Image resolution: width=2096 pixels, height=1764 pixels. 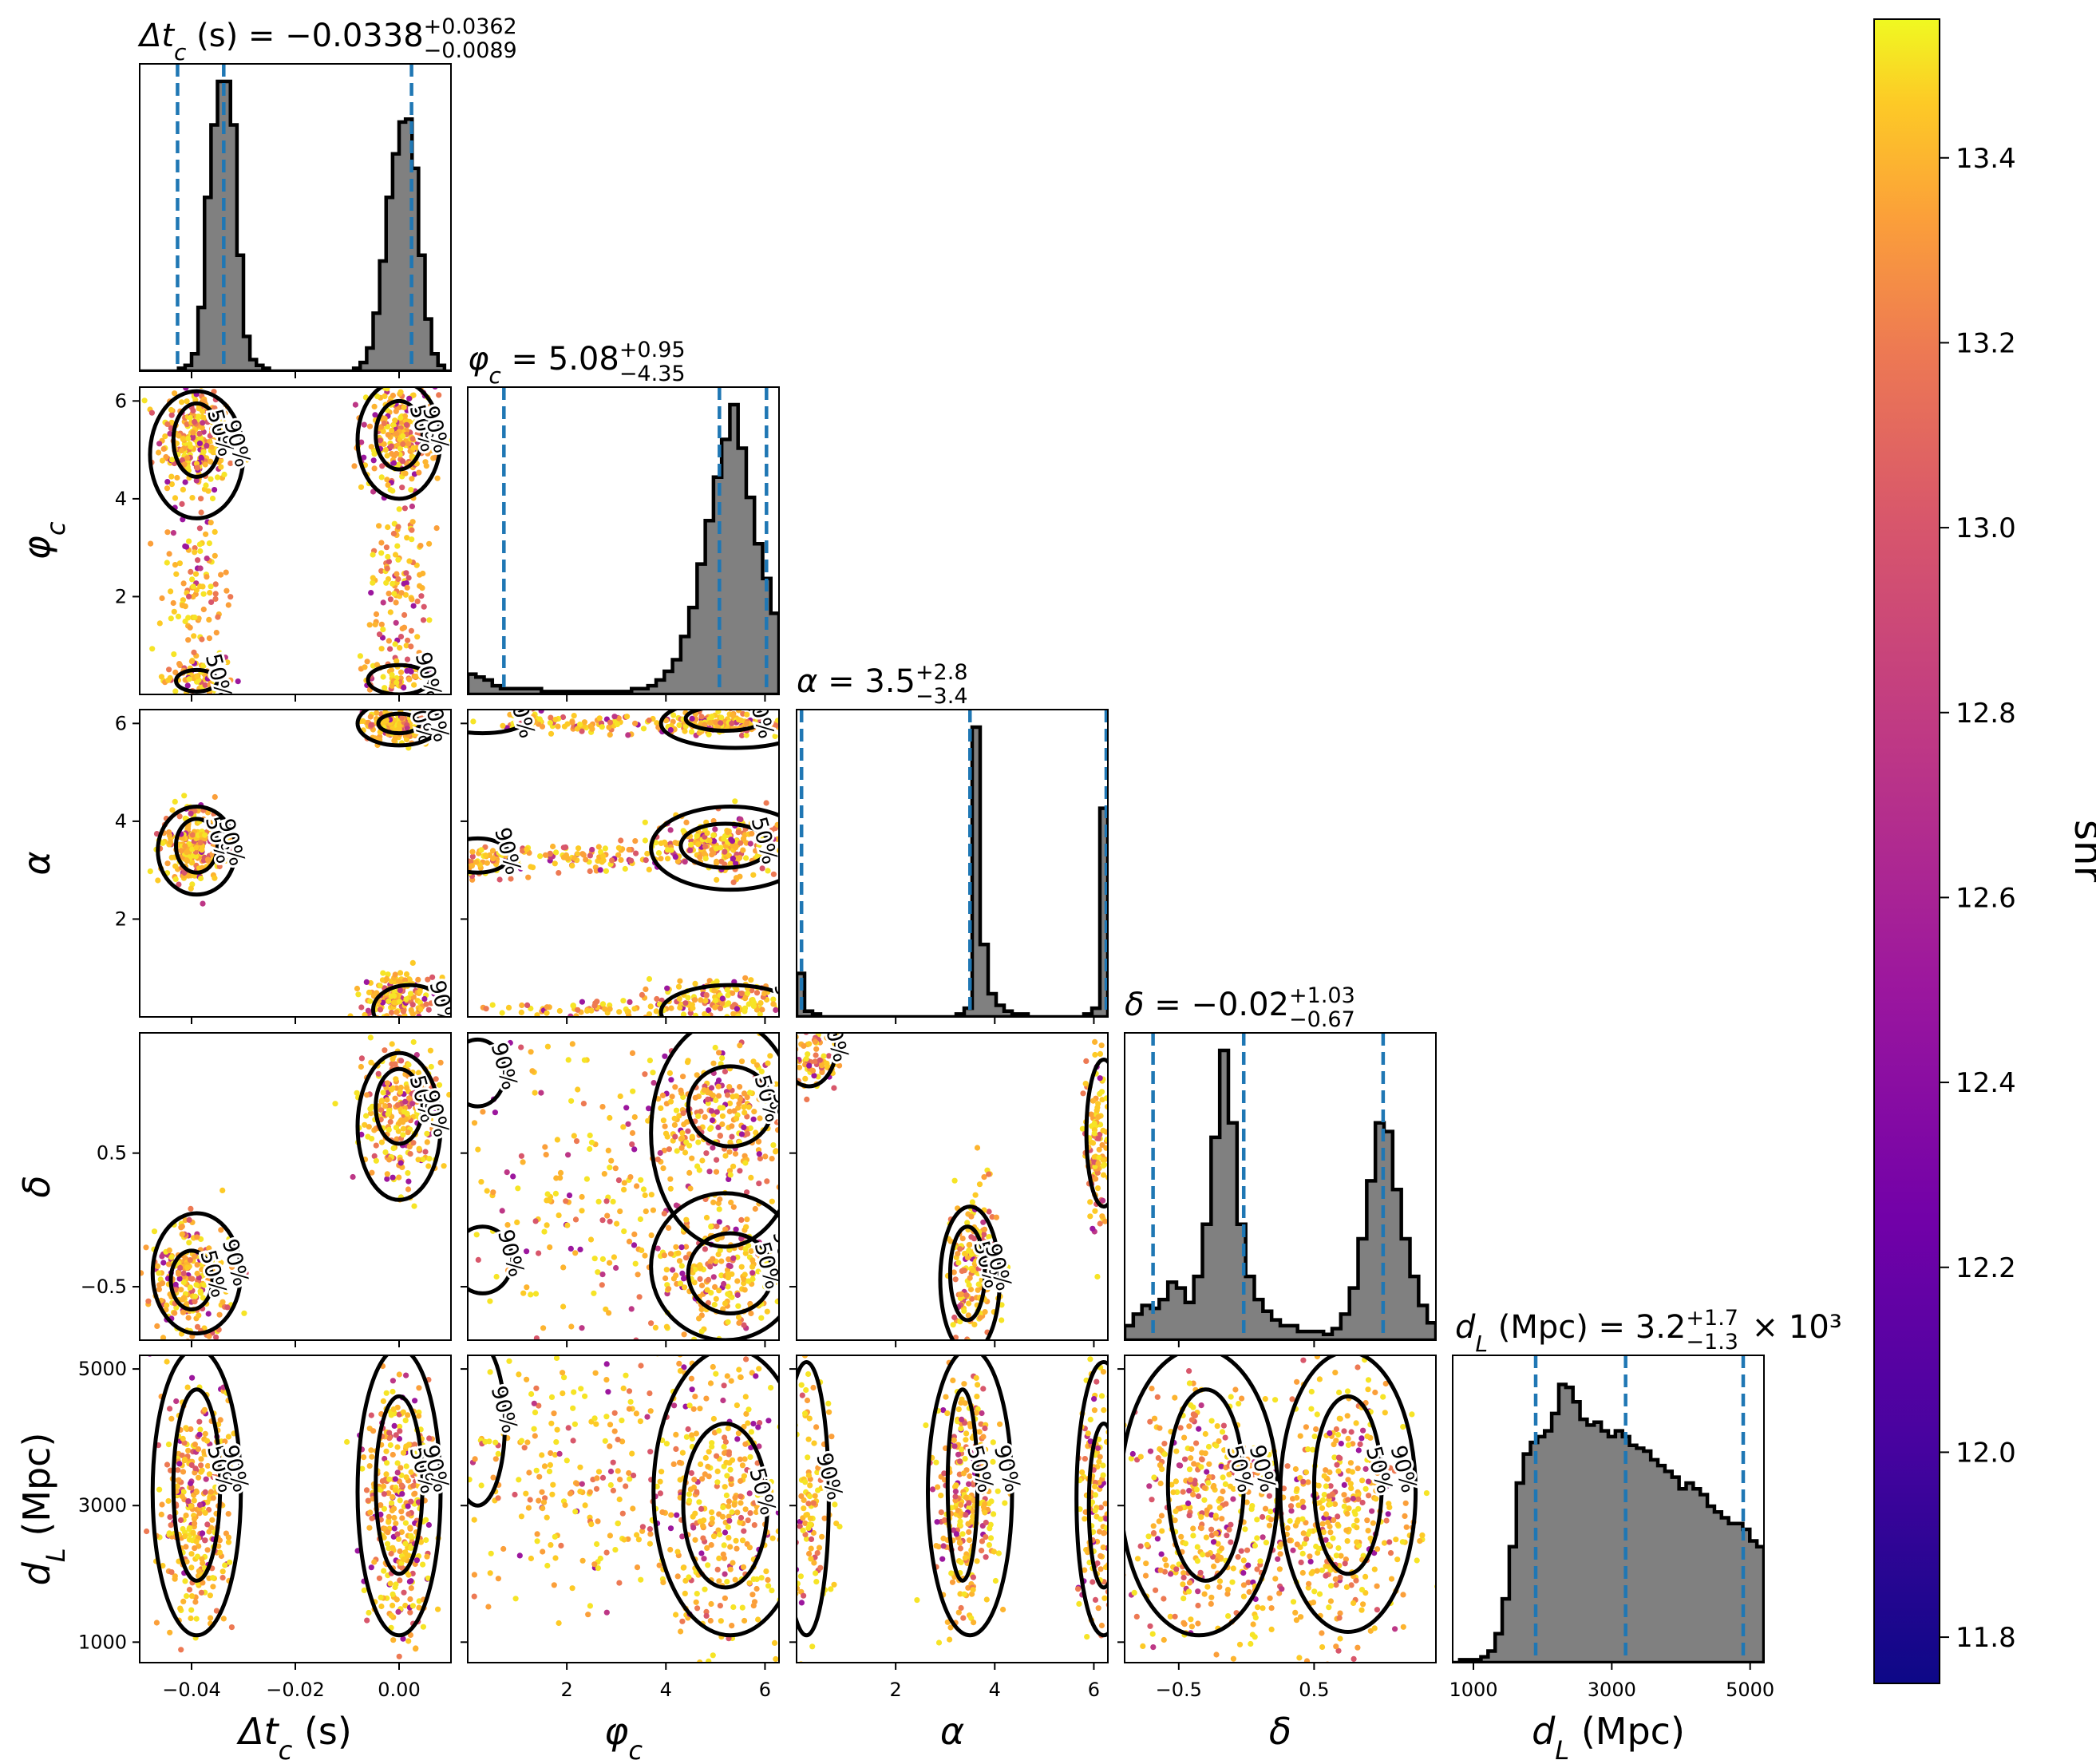 What do you see at coordinates (623, 863) in the screenshot?
I see `scatter-frame-alpha_phic` at bounding box center [623, 863].